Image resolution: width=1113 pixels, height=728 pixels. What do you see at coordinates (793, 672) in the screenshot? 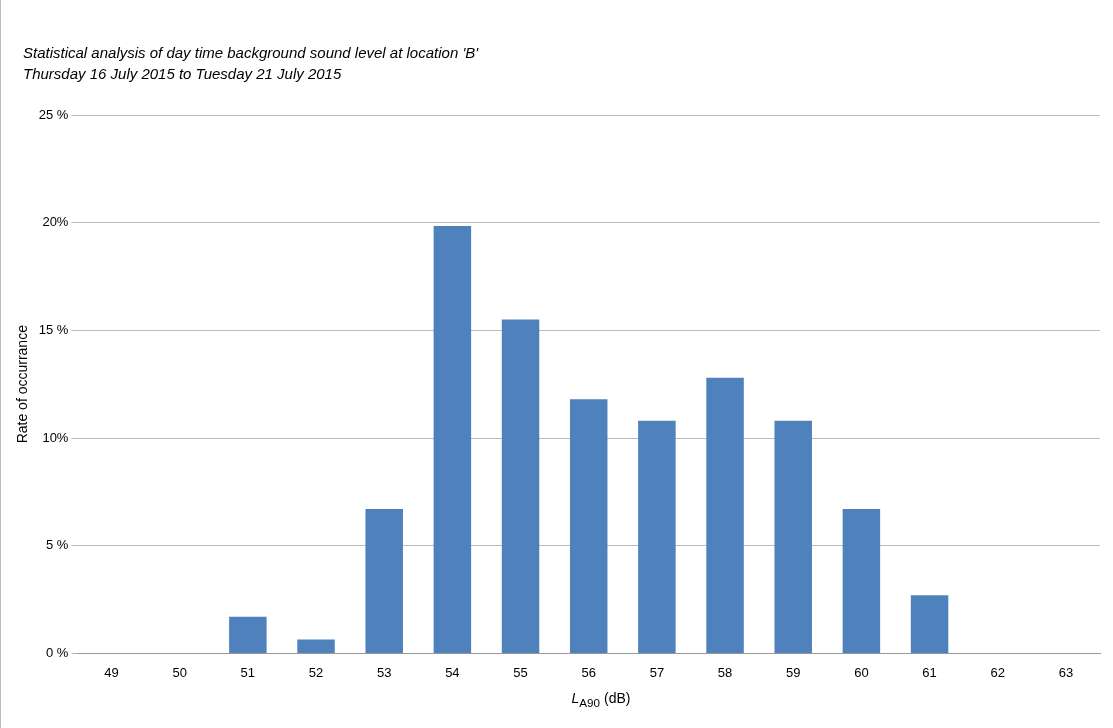
I see `x-tick-label: 59` at bounding box center [793, 672].